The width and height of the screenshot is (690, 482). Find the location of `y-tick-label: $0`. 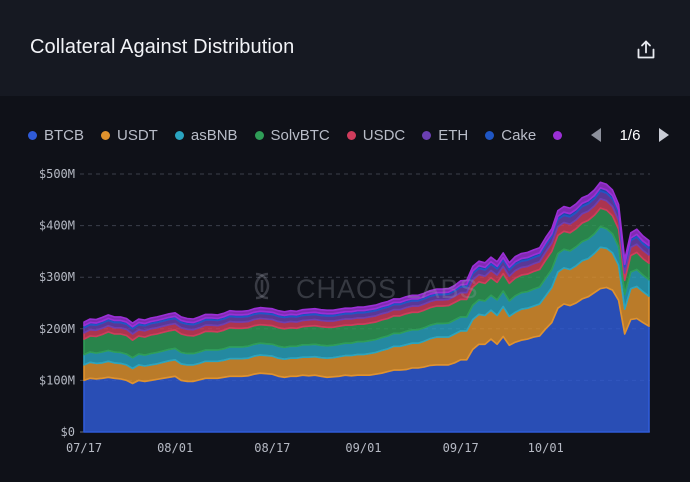

y-tick-label: $0 is located at coordinates (68, 432).